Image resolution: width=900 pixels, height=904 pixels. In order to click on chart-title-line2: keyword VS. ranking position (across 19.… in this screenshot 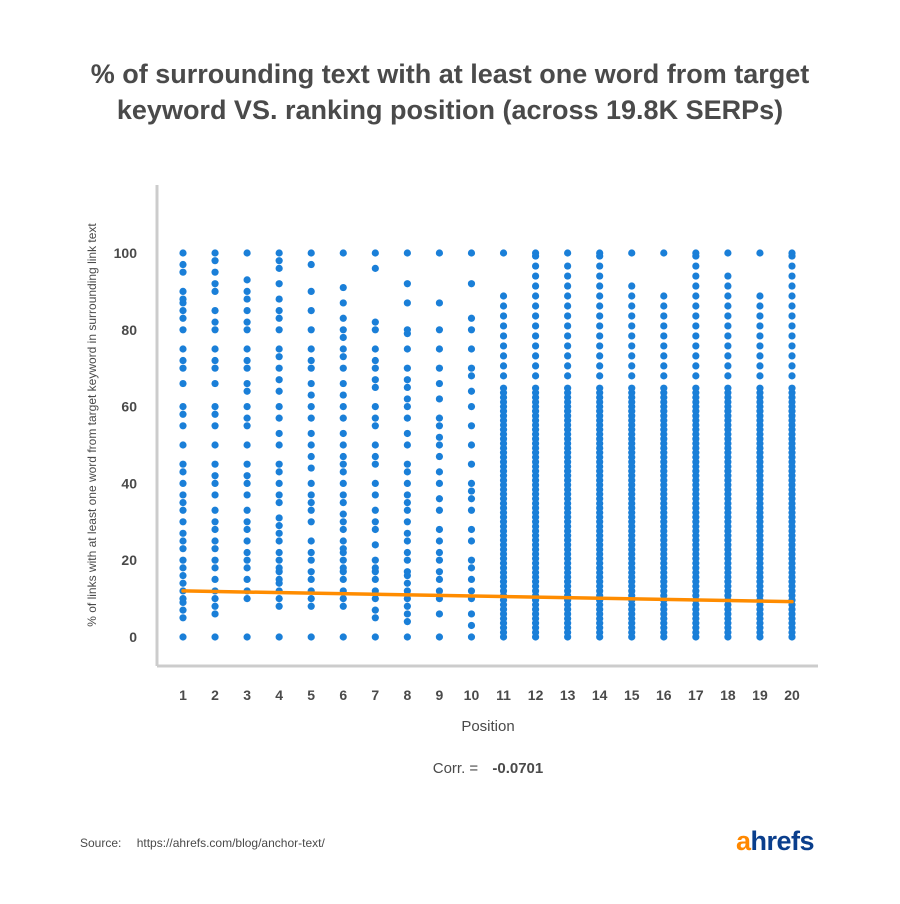, I will do `click(450, 110)`.